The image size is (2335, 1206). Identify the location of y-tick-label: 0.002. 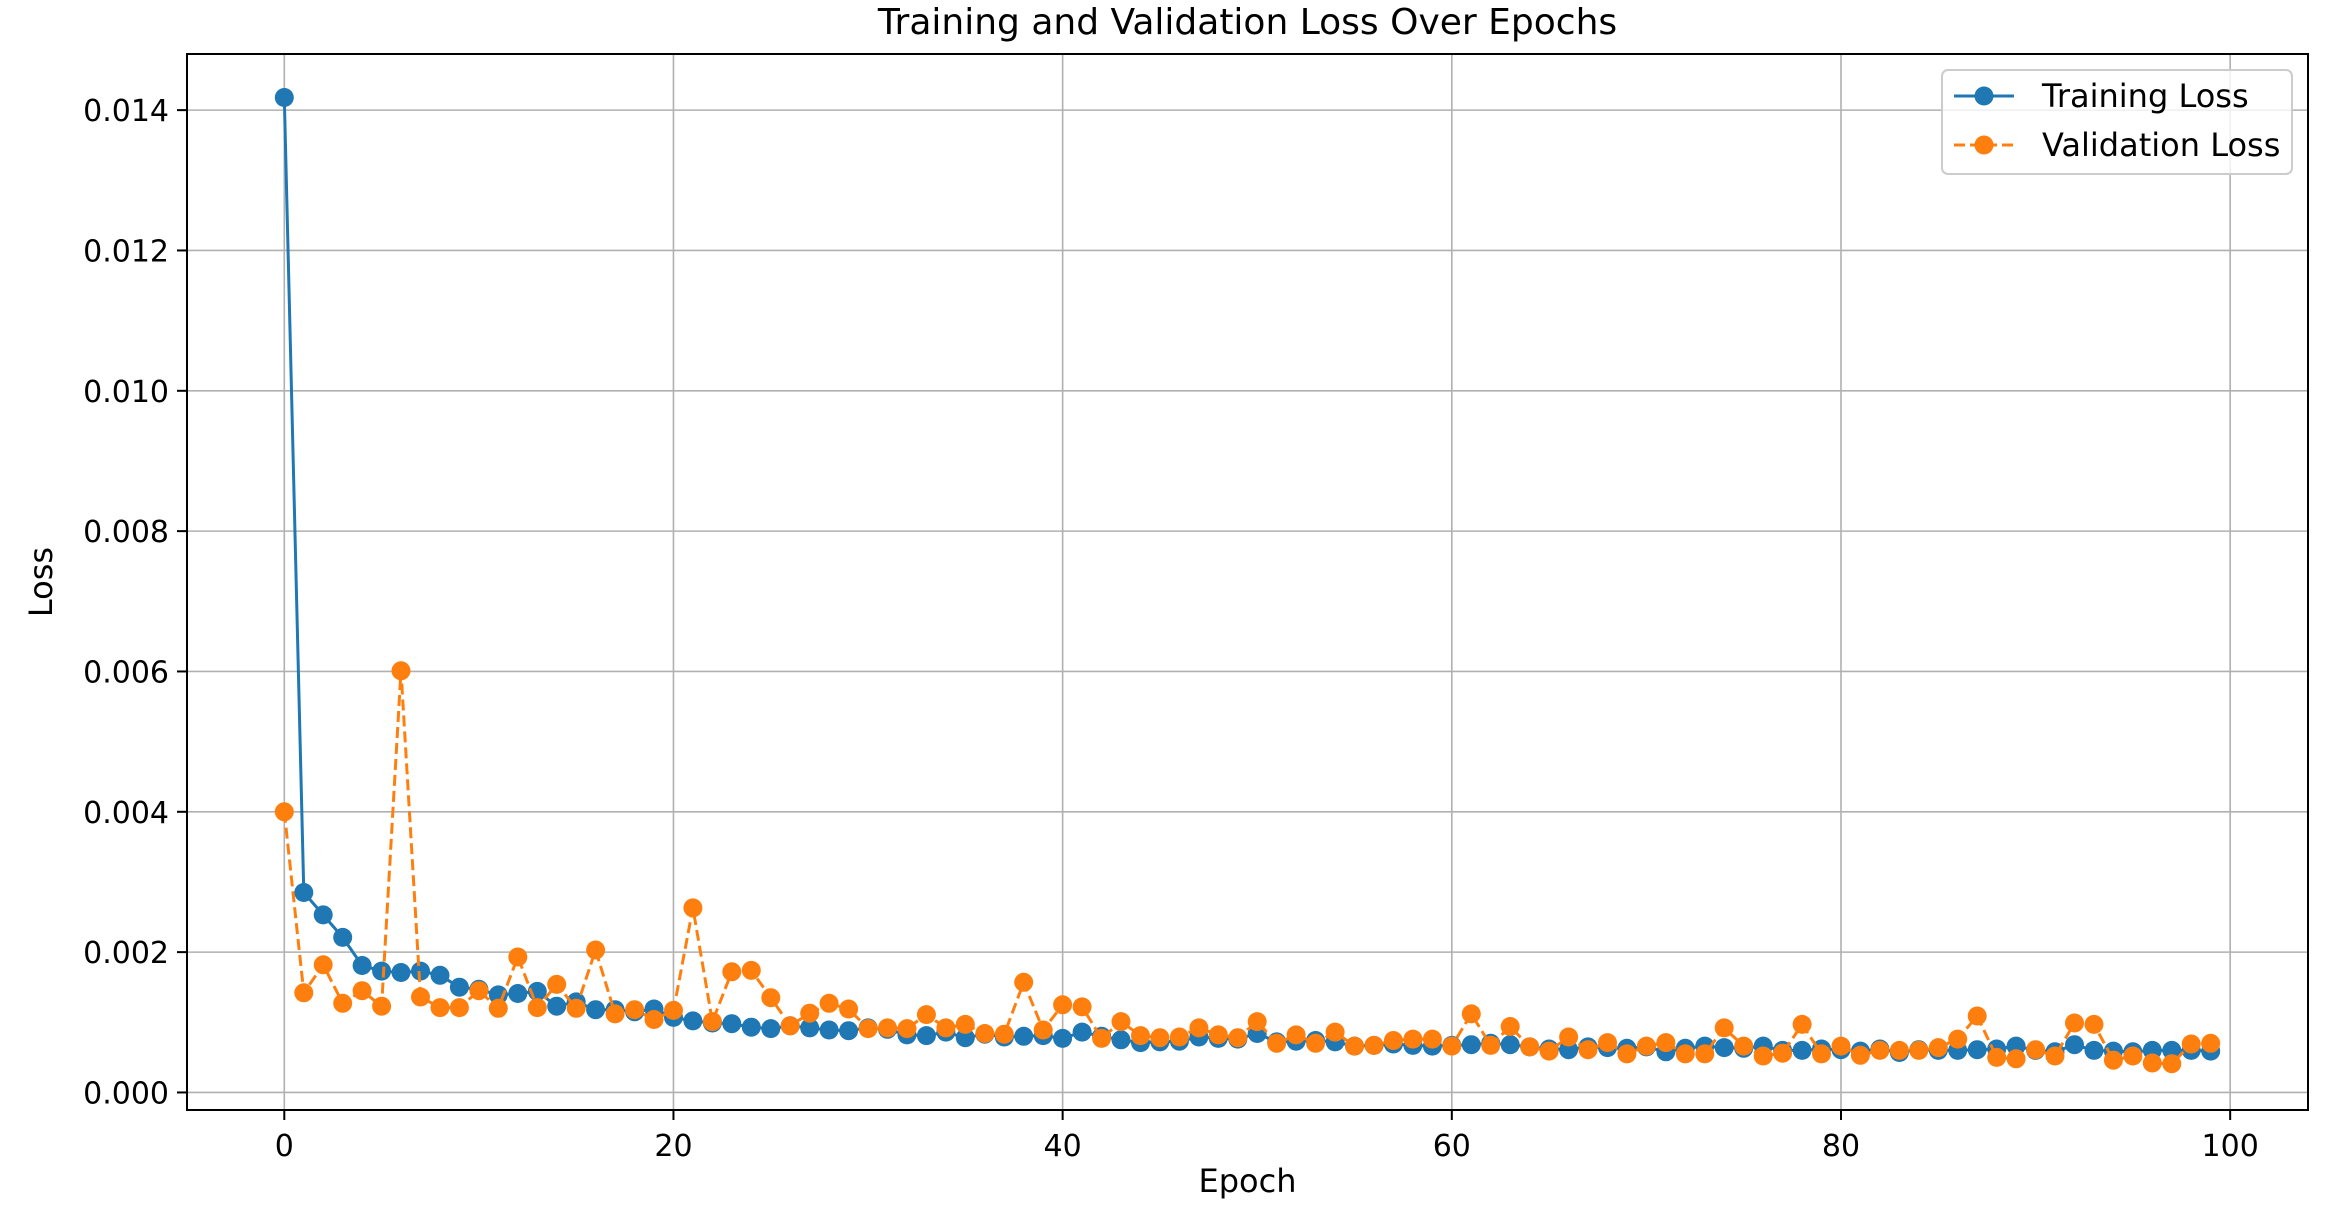
(126, 953).